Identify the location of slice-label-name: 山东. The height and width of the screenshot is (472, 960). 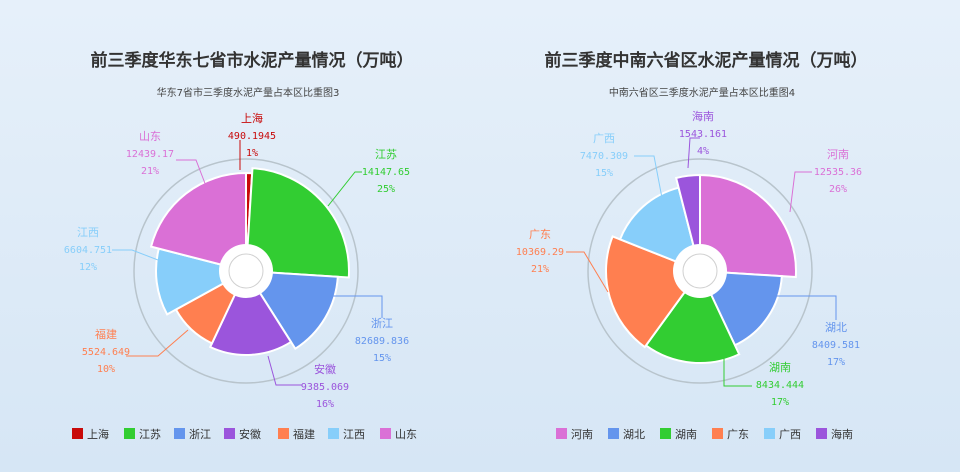
(150, 136).